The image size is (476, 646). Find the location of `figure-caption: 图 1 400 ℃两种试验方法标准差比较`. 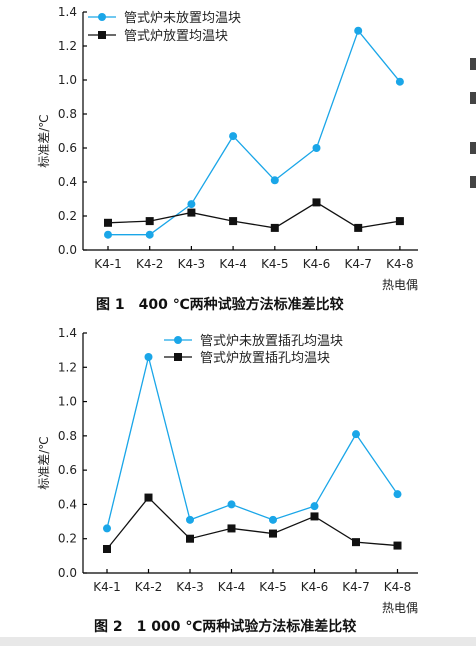

figure-caption: 图 1 400 ℃两种试验方法标准差比较 is located at coordinates (220, 304).